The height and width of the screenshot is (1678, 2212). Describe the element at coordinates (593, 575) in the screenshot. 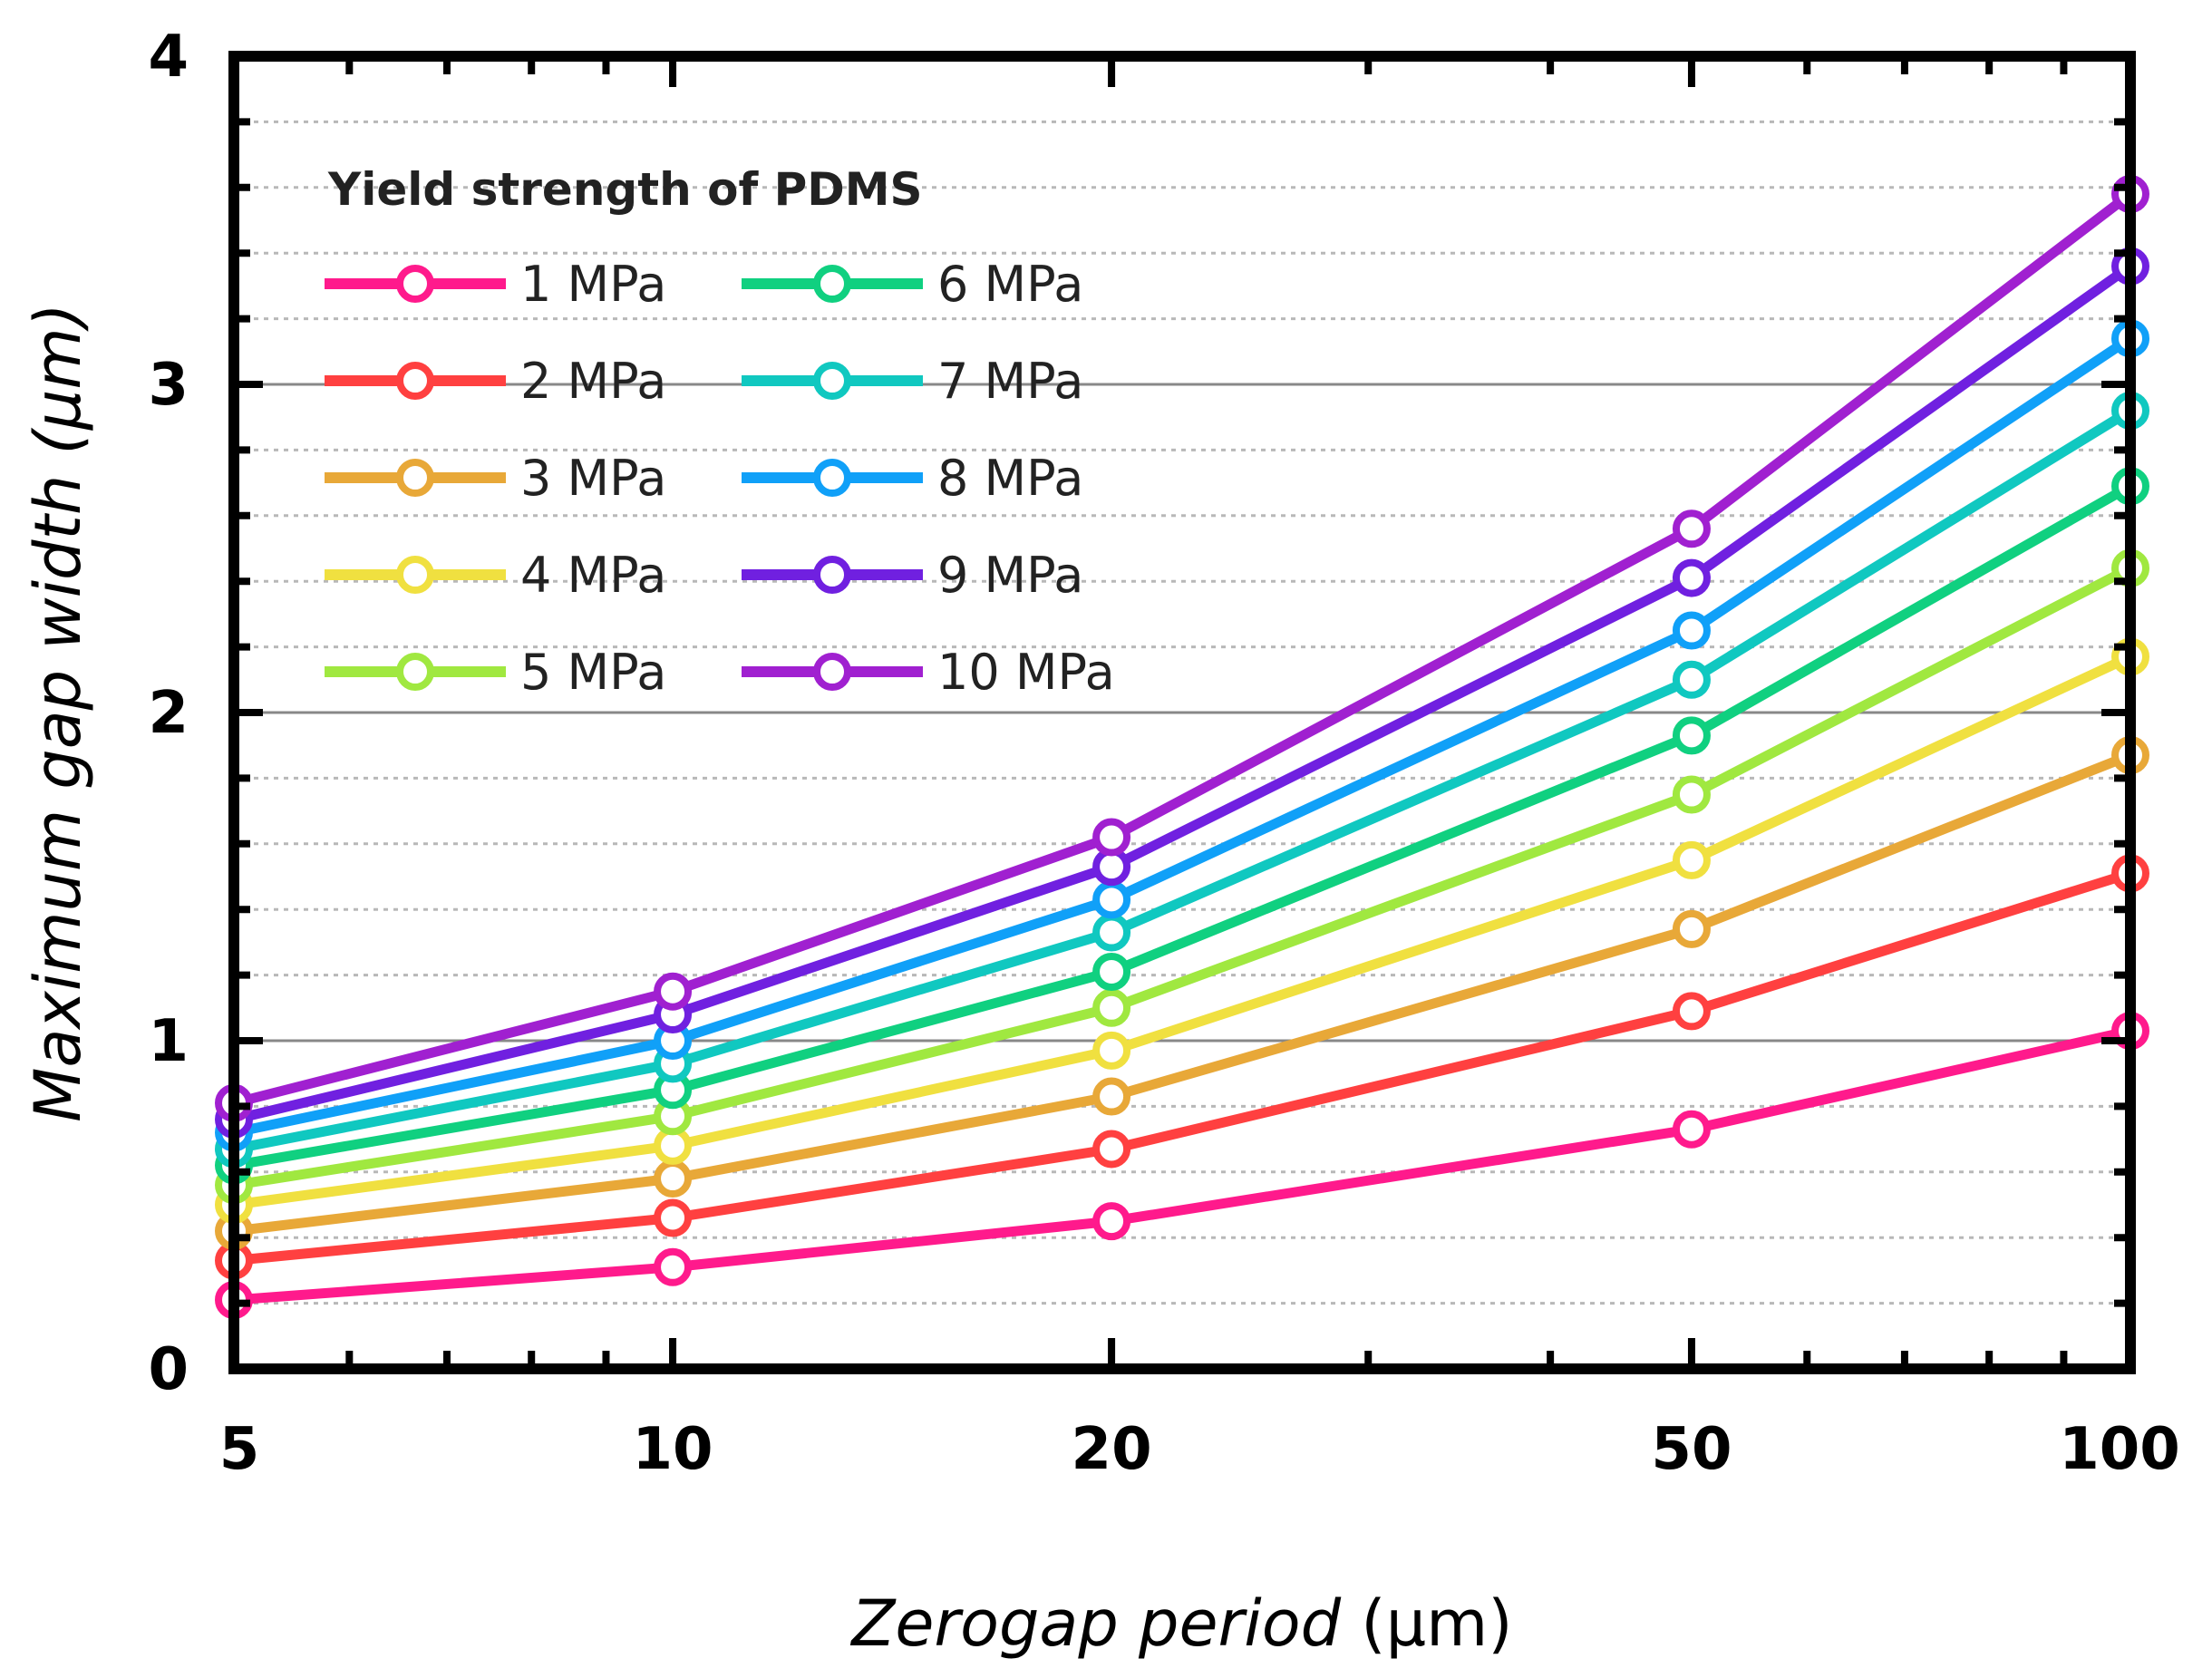

I see `legend-label: 4 MPa` at that location.